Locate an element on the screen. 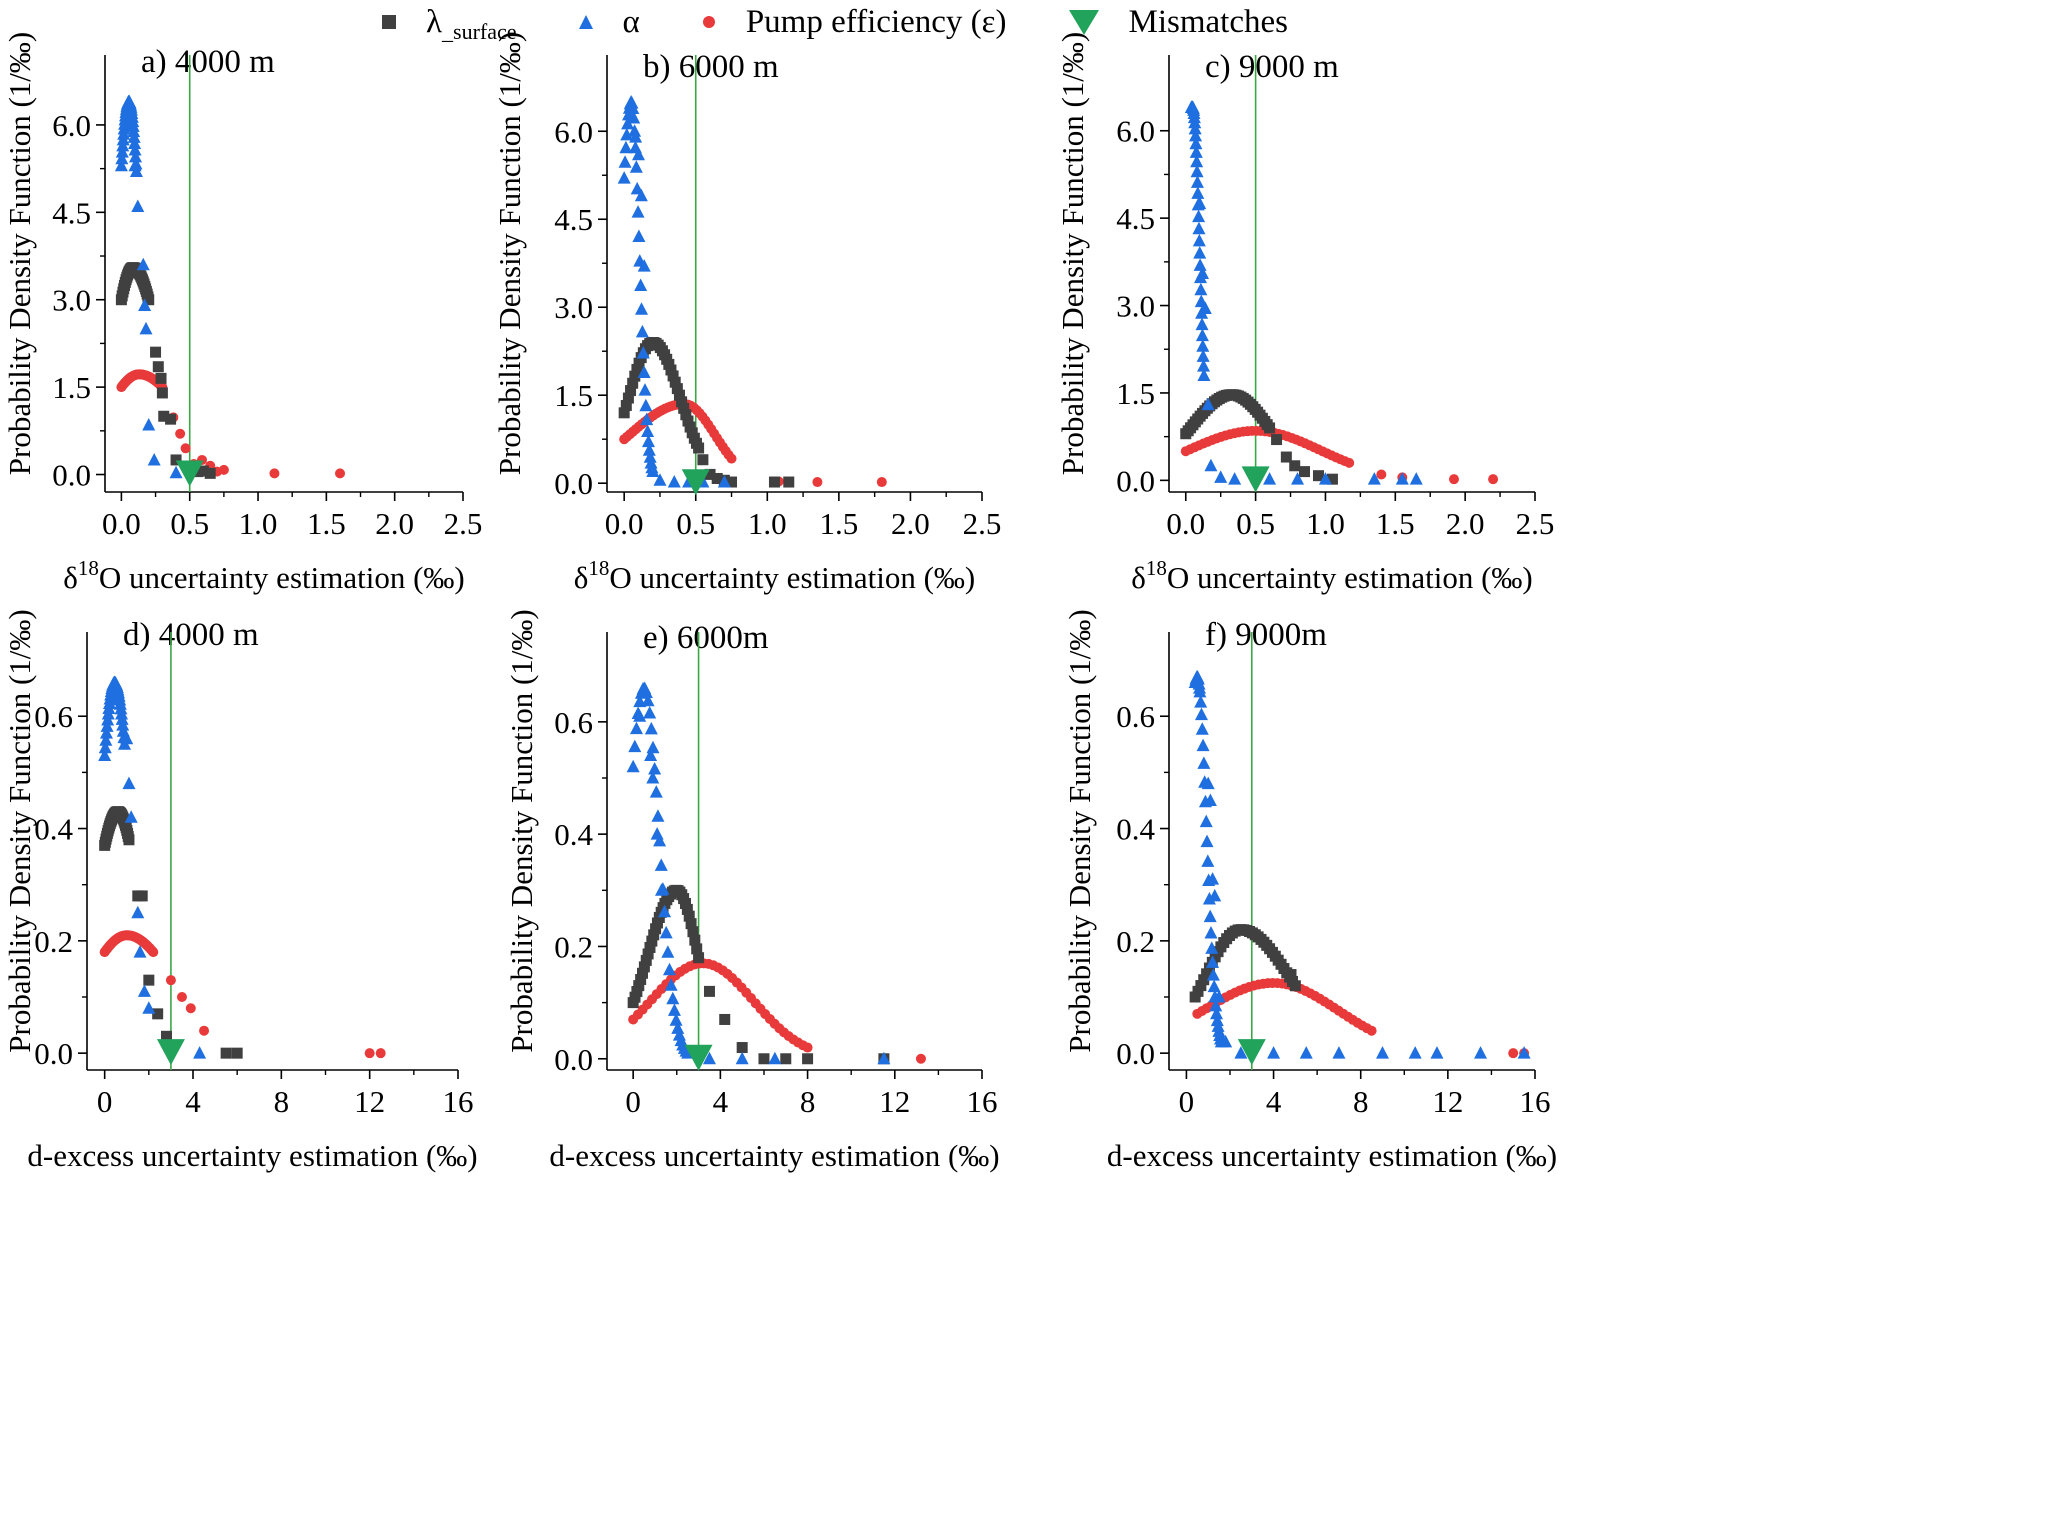  x-tick-label: 2.0 is located at coordinates (394, 523).